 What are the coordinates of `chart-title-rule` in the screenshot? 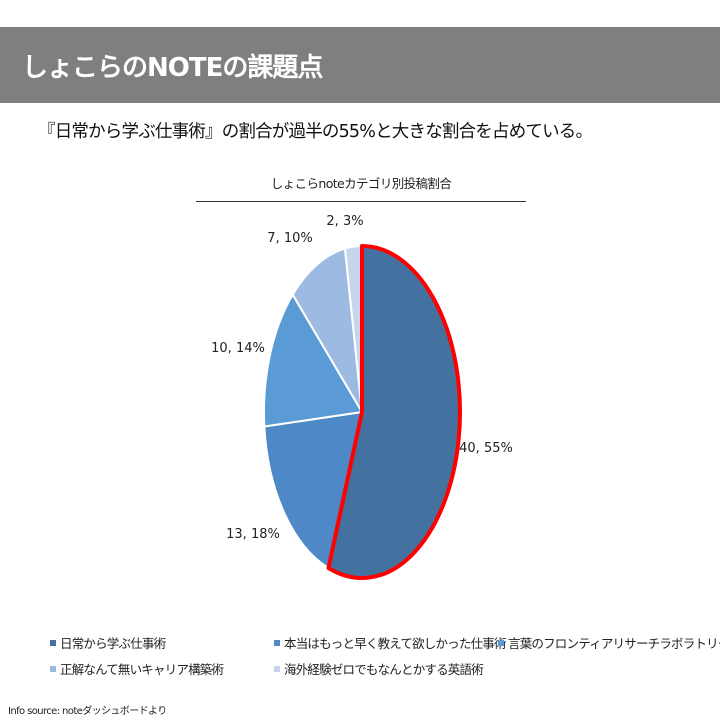 It's located at (361, 201).